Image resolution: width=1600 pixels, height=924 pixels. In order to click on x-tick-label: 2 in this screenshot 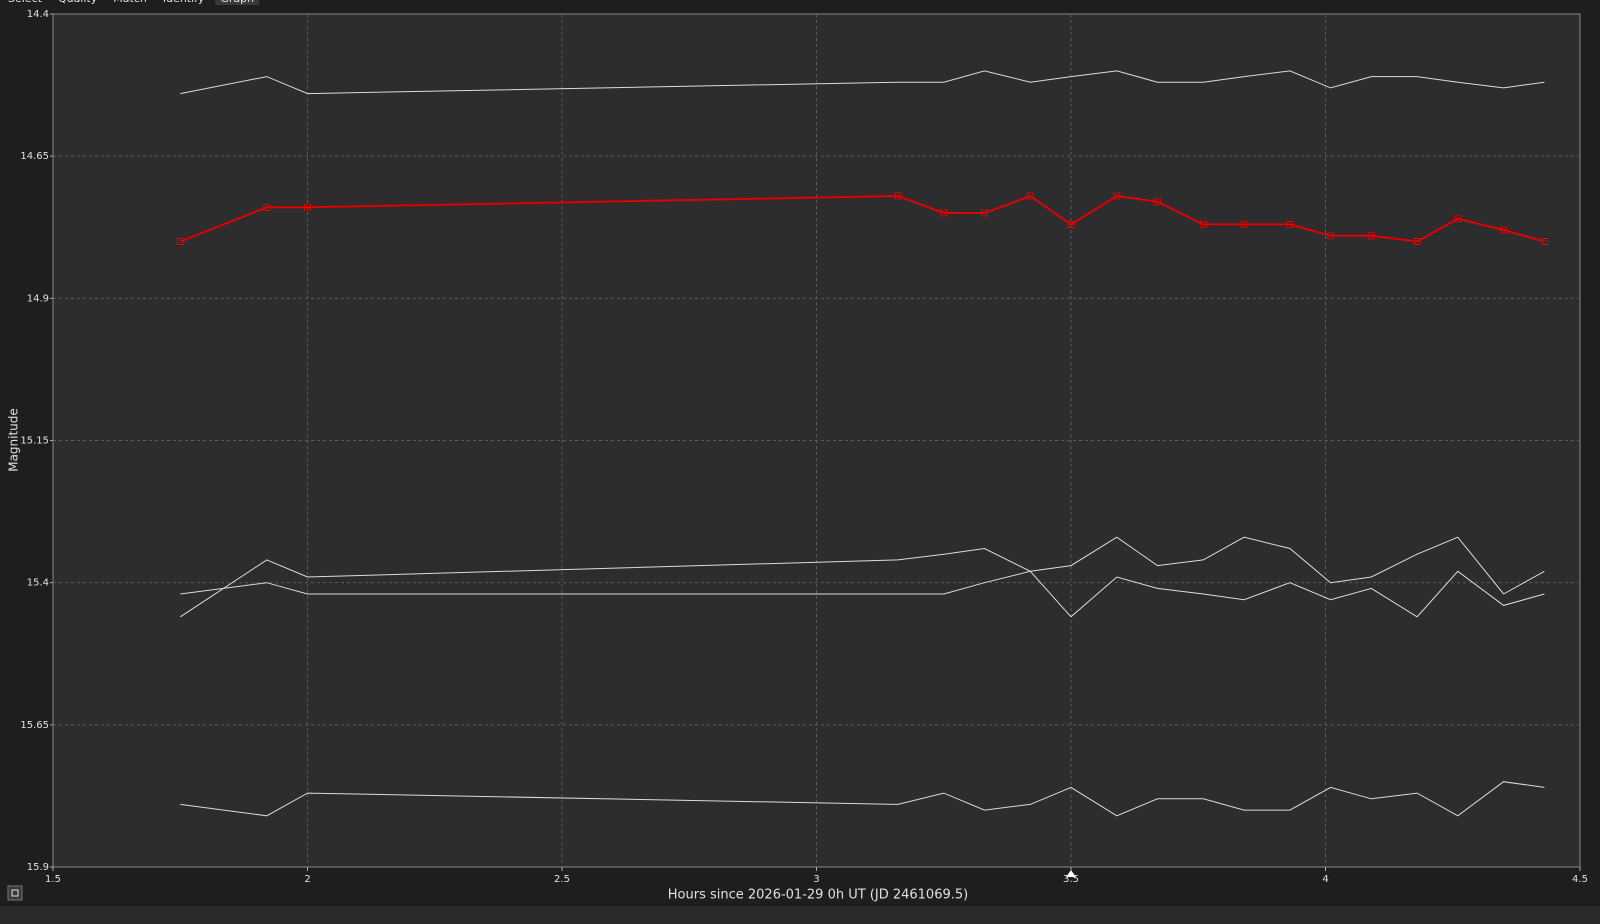, I will do `click(307, 879)`.